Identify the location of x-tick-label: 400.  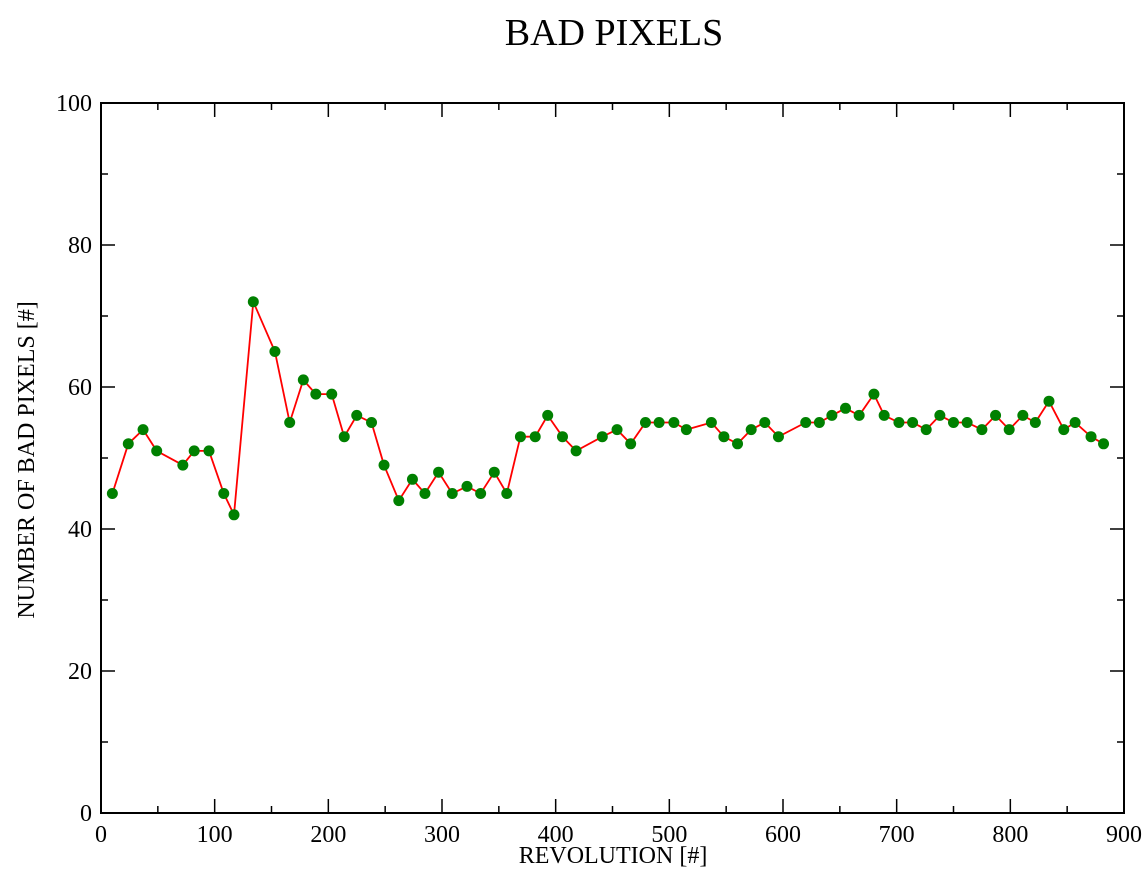
(556, 835).